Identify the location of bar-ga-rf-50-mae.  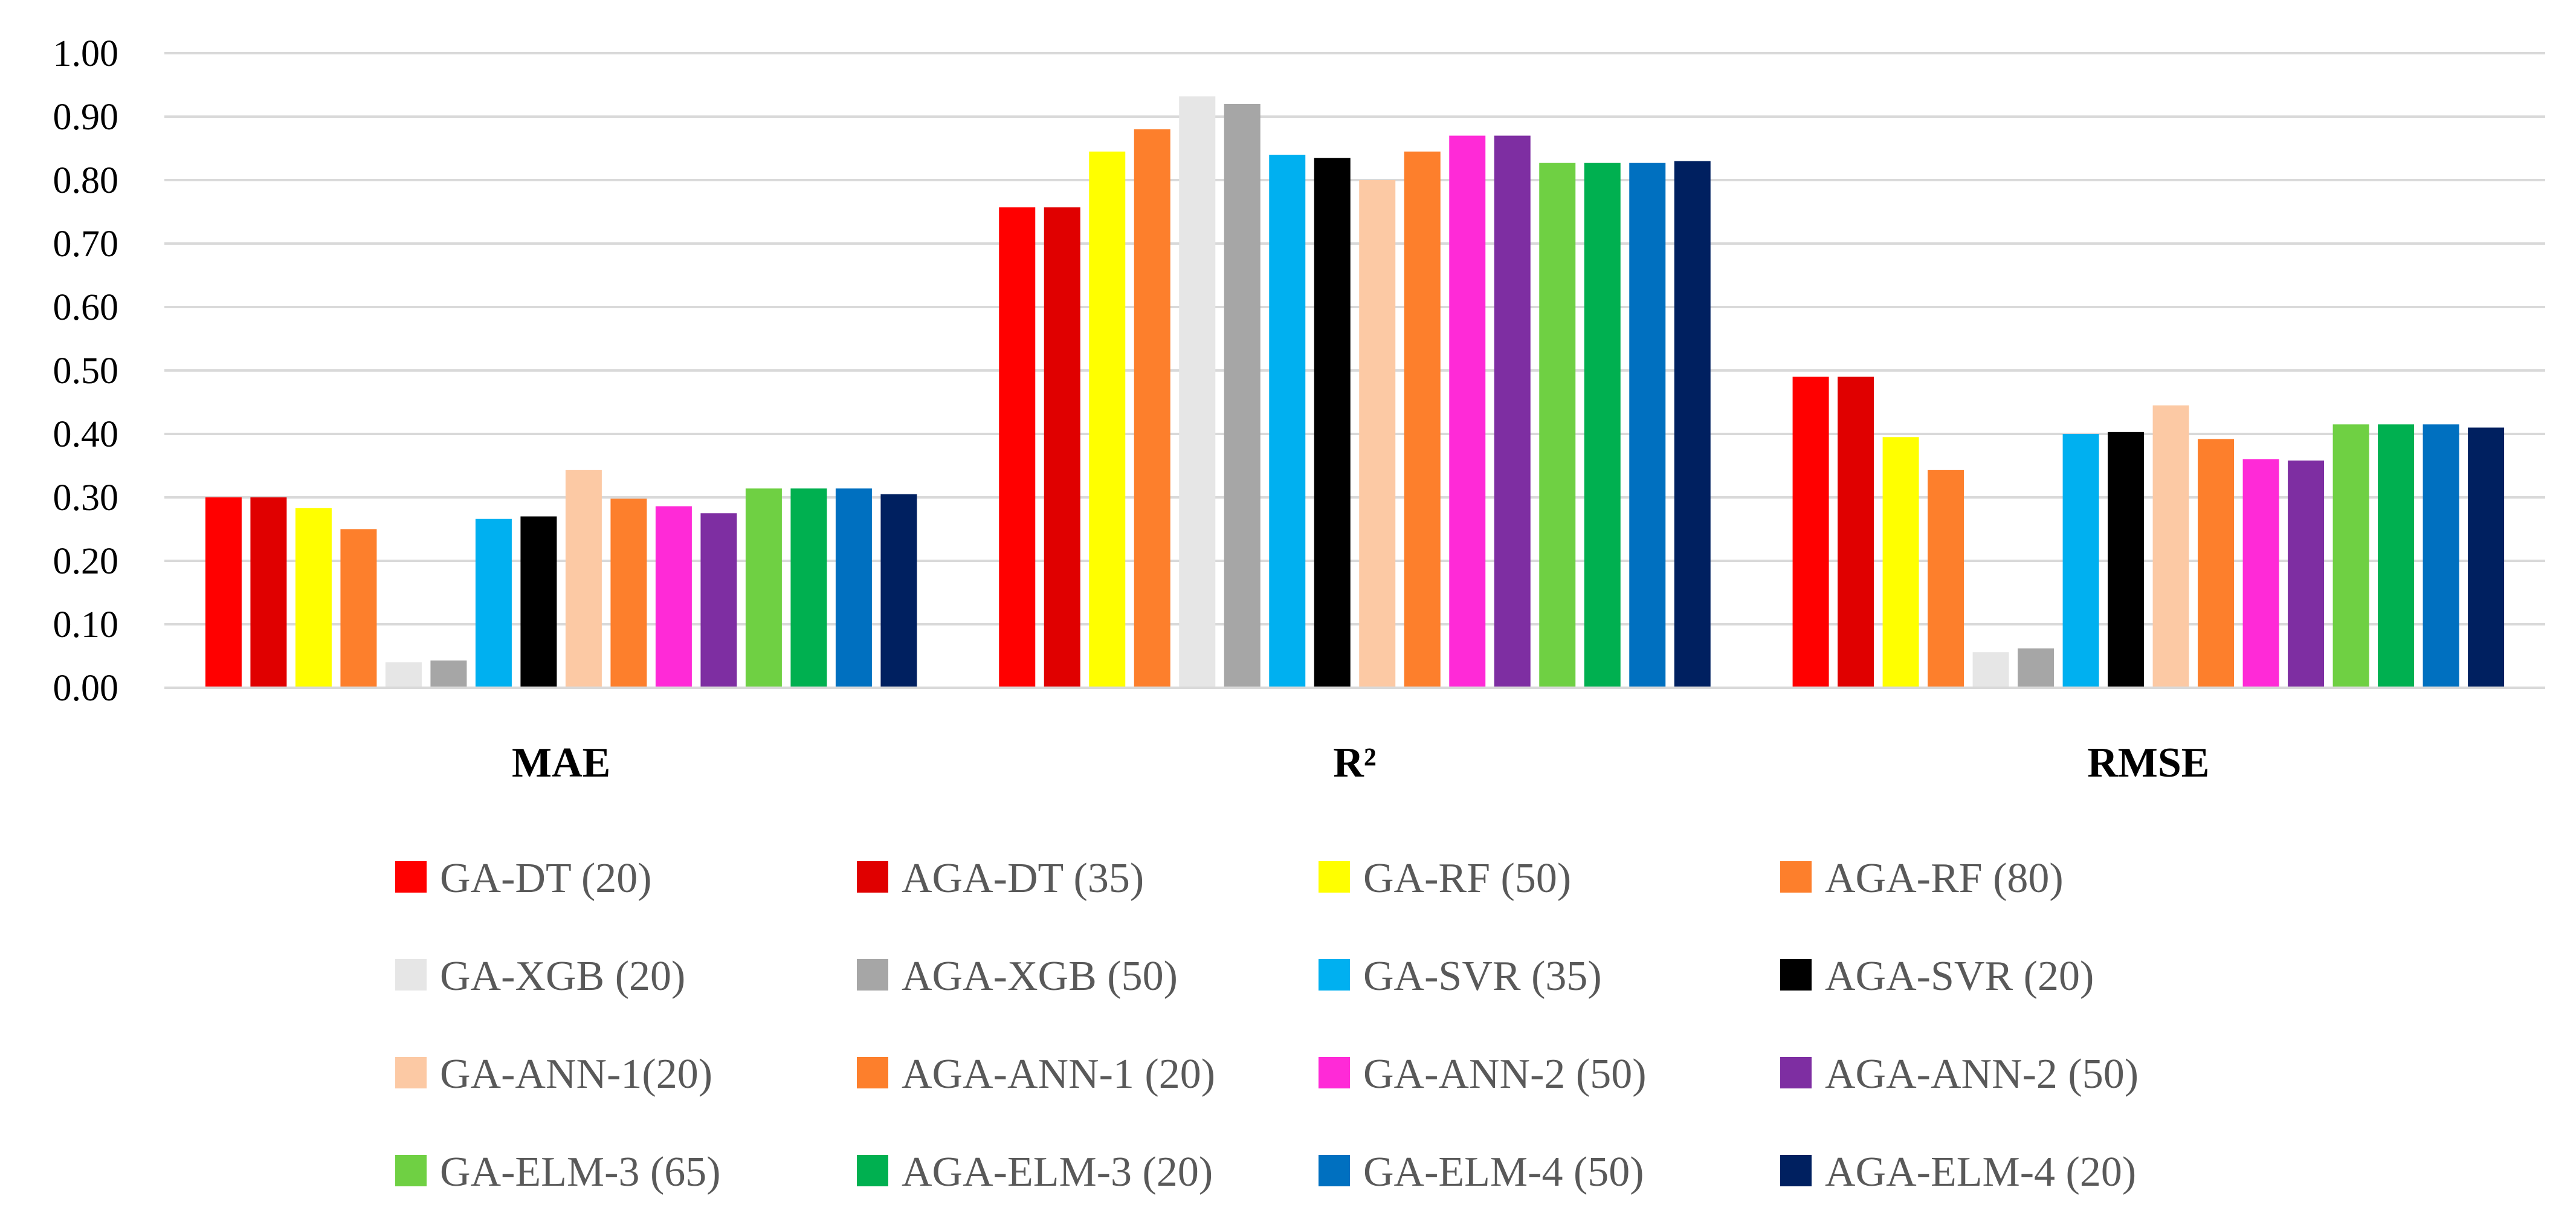
(314, 598).